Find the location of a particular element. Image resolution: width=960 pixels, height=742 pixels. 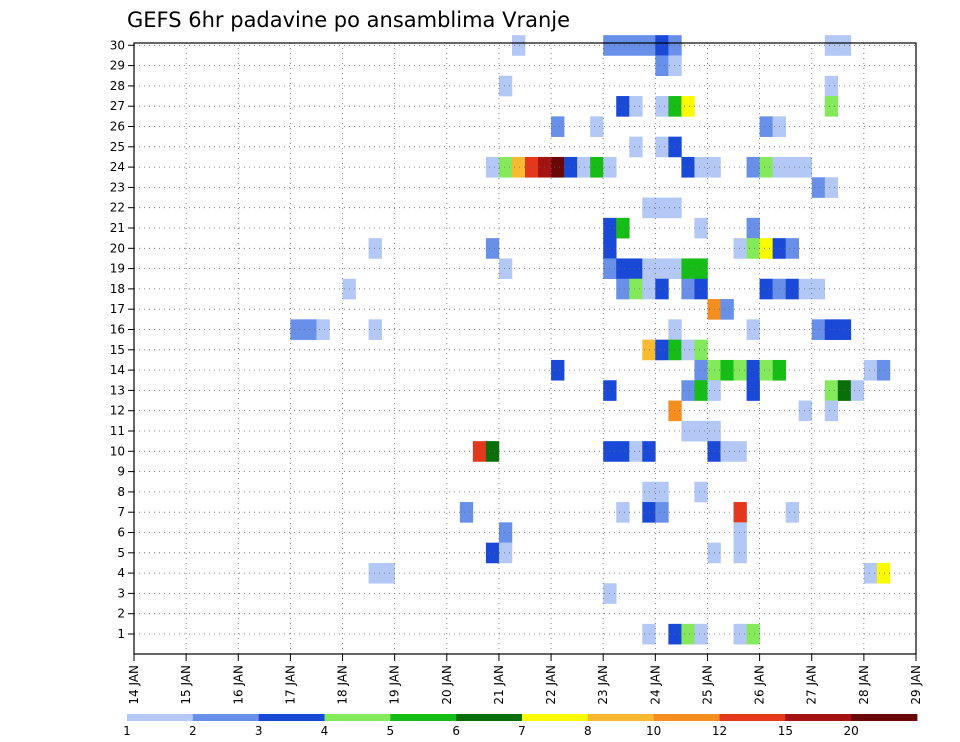

x-tick-label: 21 JAN is located at coordinates (499, 685).